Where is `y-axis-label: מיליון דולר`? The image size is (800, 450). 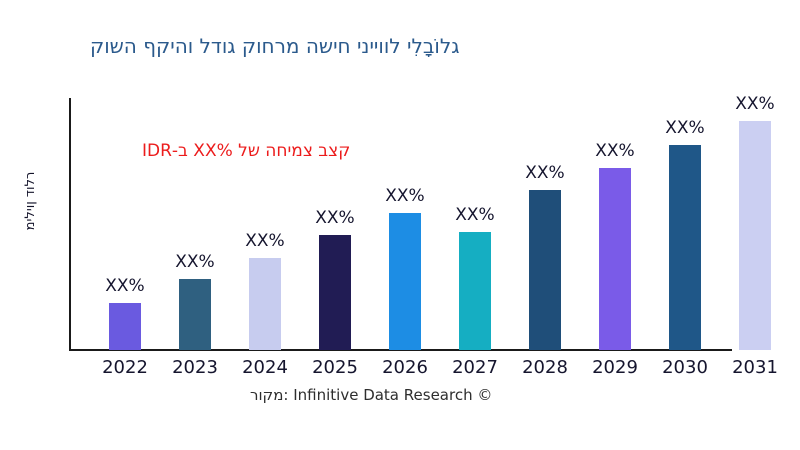 y-axis-label: מיליון דולר is located at coordinates (30, 201).